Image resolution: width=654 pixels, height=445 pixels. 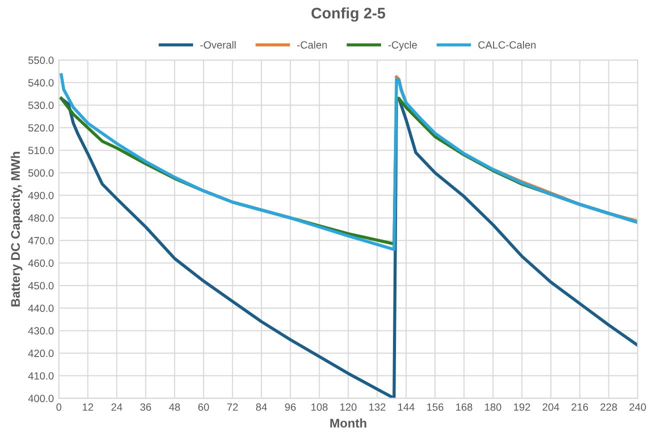 I want to click on legend-label: -Cycle, so click(x=402, y=45).